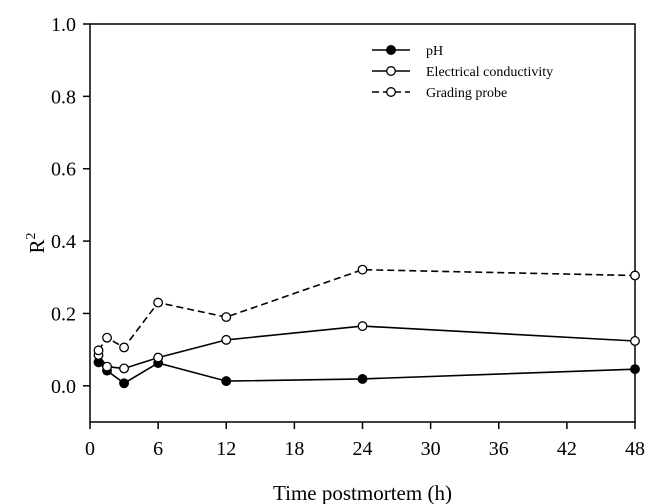 The width and height of the screenshot is (652, 504). I want to click on y-tick-label: 0.2, so click(63, 314).